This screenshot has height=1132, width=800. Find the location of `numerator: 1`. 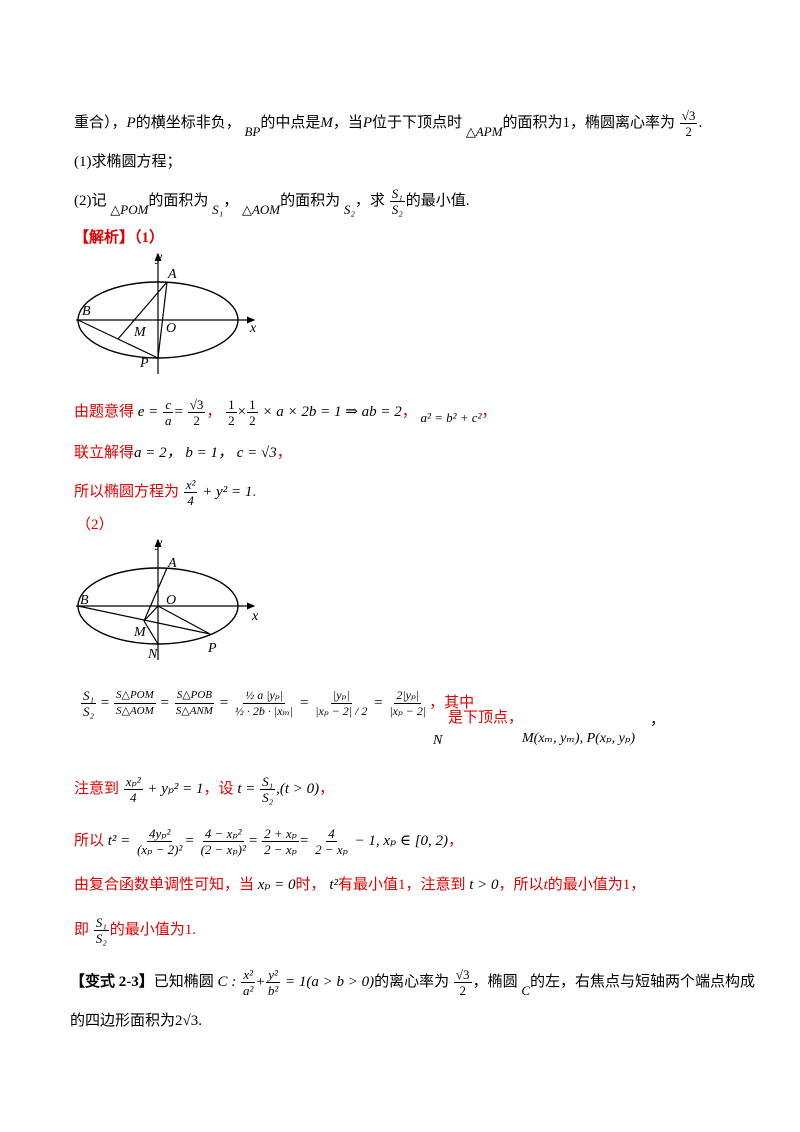

numerator: 1 is located at coordinates (231, 405).